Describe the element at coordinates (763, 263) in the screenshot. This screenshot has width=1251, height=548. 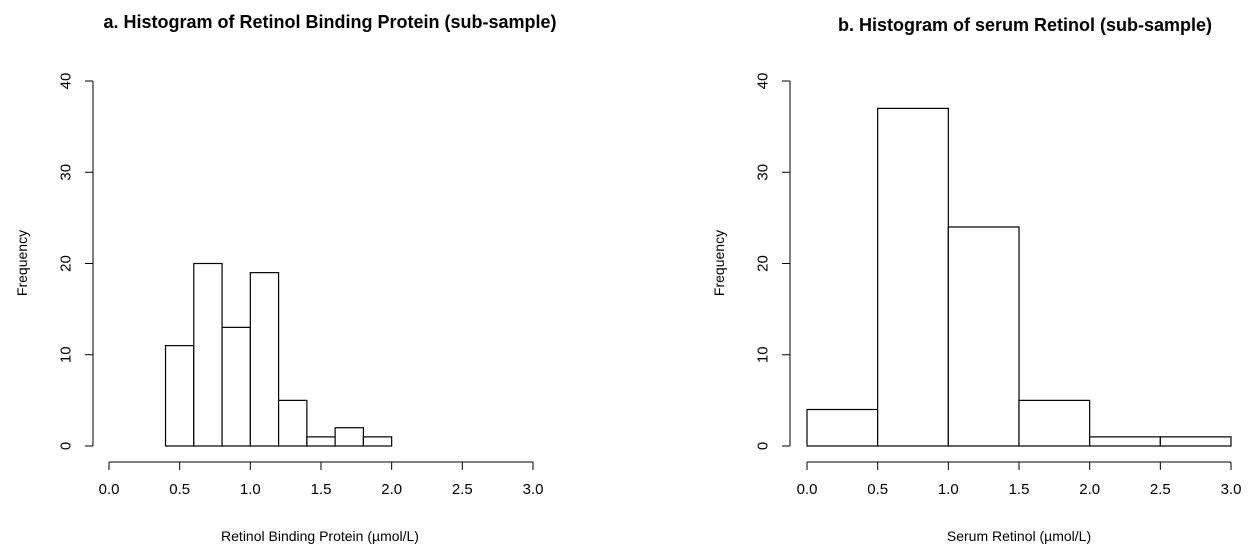
I see `y-tick-label-b-2: 20` at that location.